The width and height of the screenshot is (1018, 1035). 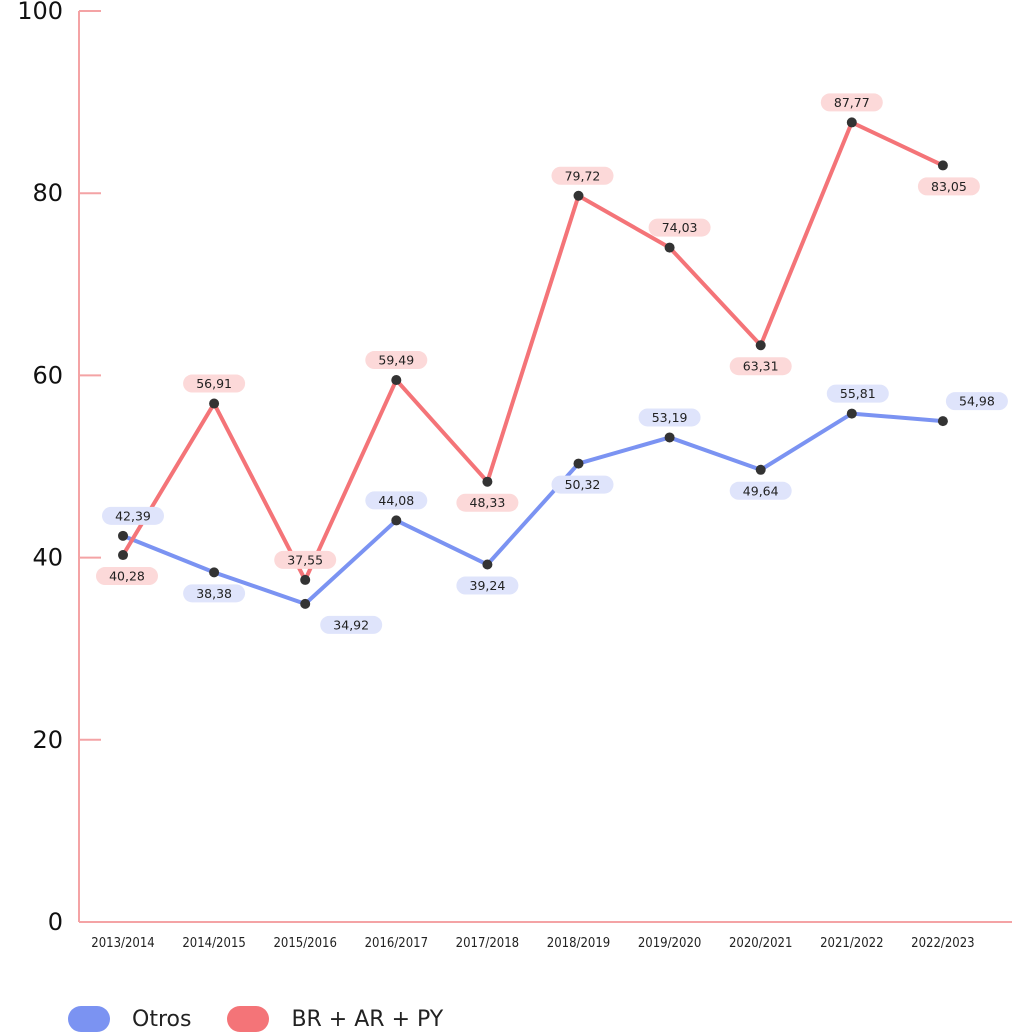 I want to click on data-label: 44,08, so click(x=396, y=500).